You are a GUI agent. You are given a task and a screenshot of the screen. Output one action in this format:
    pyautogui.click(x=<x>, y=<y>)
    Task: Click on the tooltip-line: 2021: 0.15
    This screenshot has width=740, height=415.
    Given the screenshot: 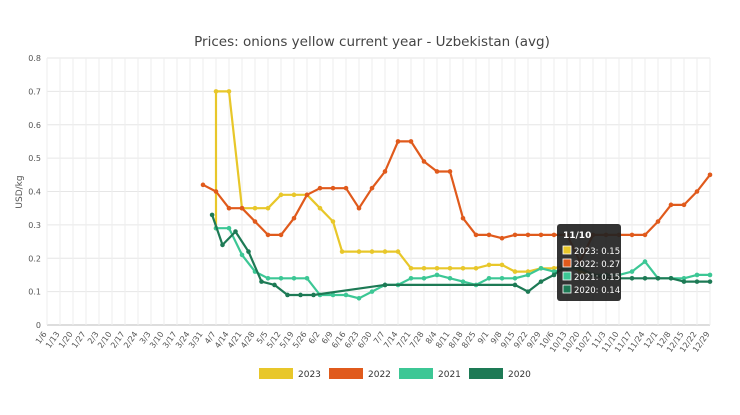 What is the action you would take?
    pyautogui.click(x=597, y=278)
    